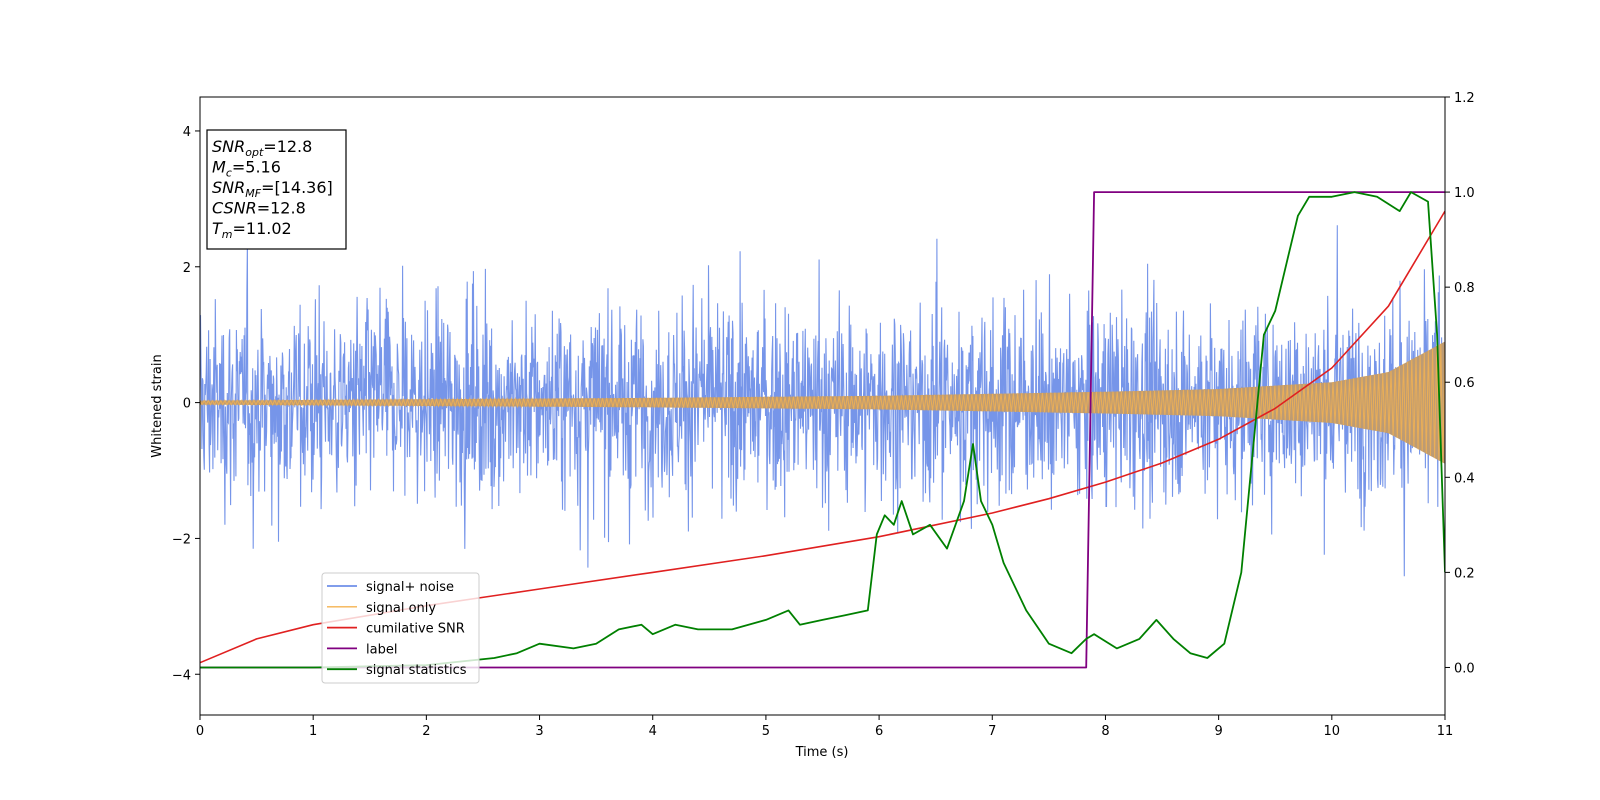  I want to click on y-left-tick-label: −4, so click(181, 675).